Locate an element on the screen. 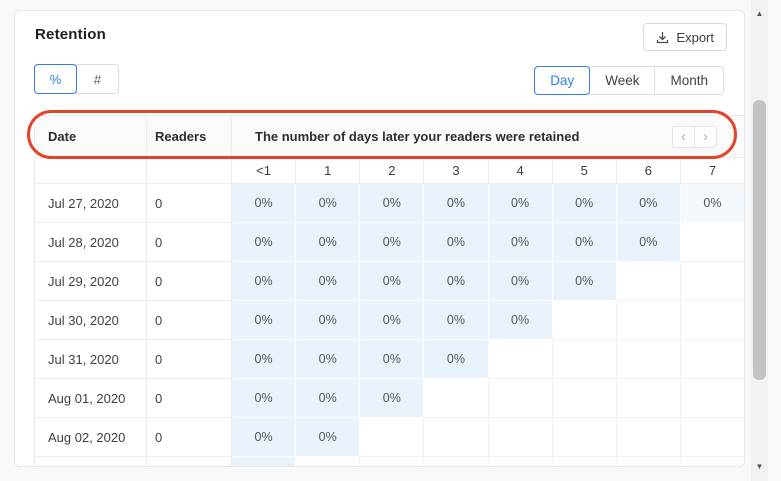 Image resolution: width=781 pixels, height=481 pixels. day-number-cell: <1 is located at coordinates (263, 170).